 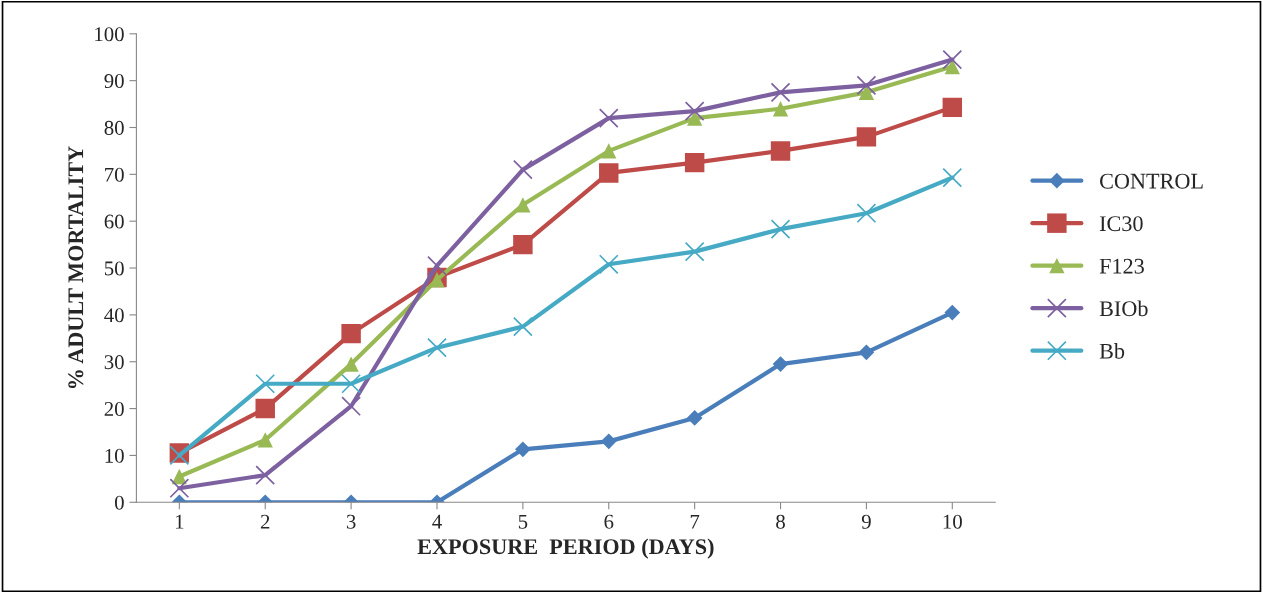 What do you see at coordinates (523, 521) in the screenshot?
I see `x-tick-label: 5` at bounding box center [523, 521].